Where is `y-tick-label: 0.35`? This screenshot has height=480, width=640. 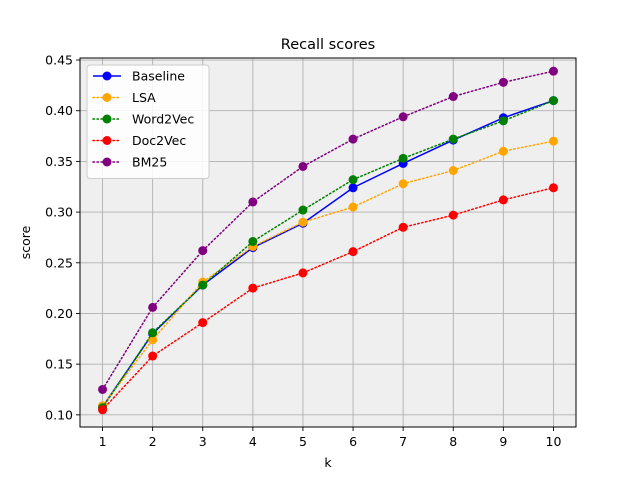
y-tick-label: 0.35 is located at coordinates (59, 161).